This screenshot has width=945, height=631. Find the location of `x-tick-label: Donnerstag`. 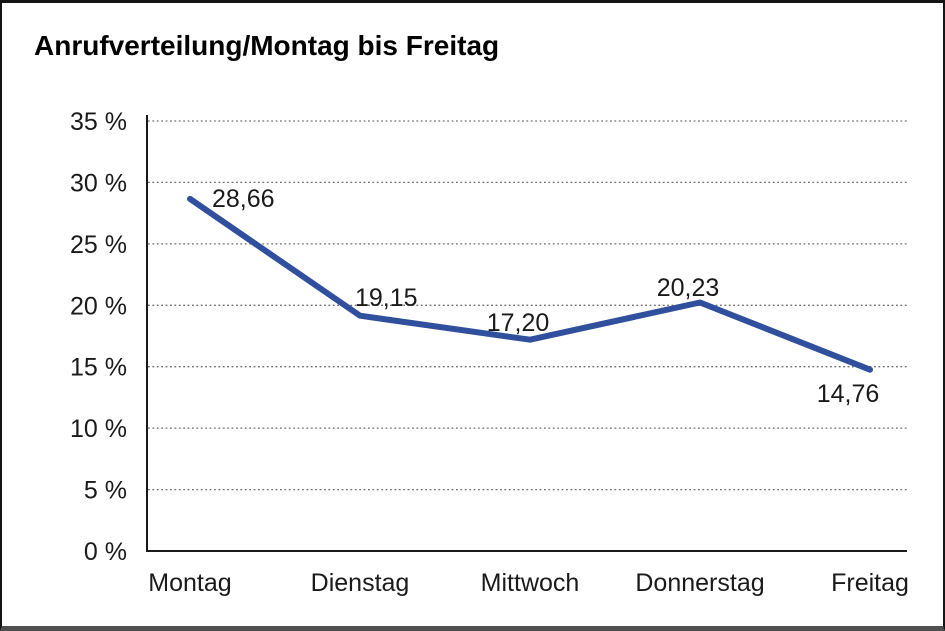

x-tick-label: Donnerstag is located at coordinates (699, 583).